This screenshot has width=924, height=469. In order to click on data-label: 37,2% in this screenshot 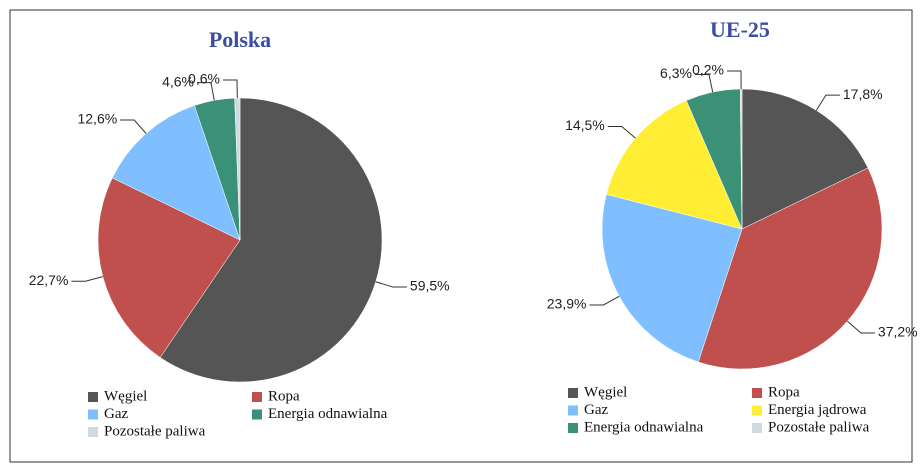, I will do `click(898, 332)`.